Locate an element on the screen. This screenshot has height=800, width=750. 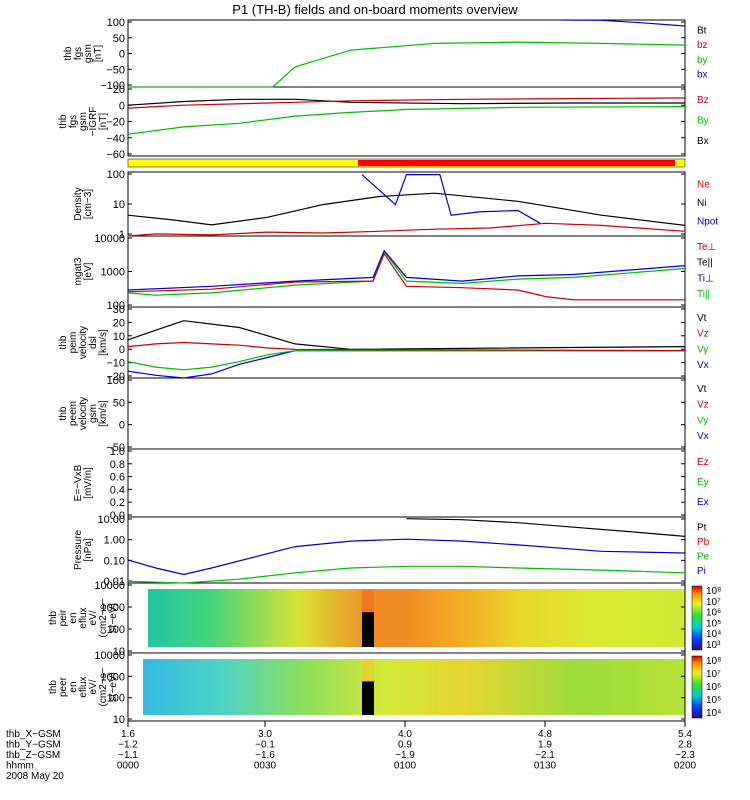
color-bar: 10⁸ 10⁷ 10⁶ 10⁵ 10⁴ is located at coordinates (706, 687).